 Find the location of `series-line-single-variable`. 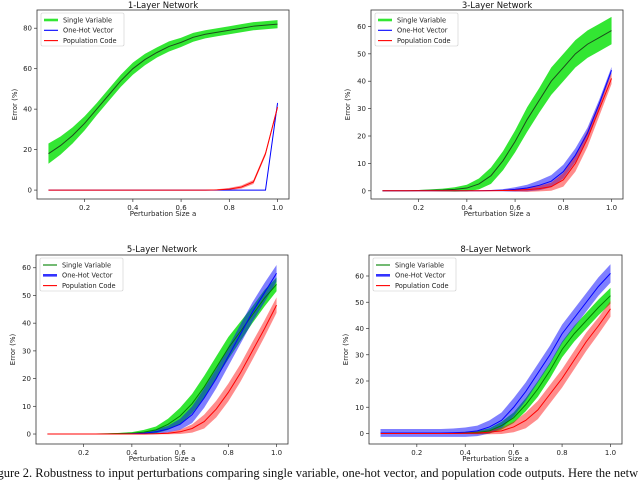

series-line-single-variable is located at coordinates (162, 359).